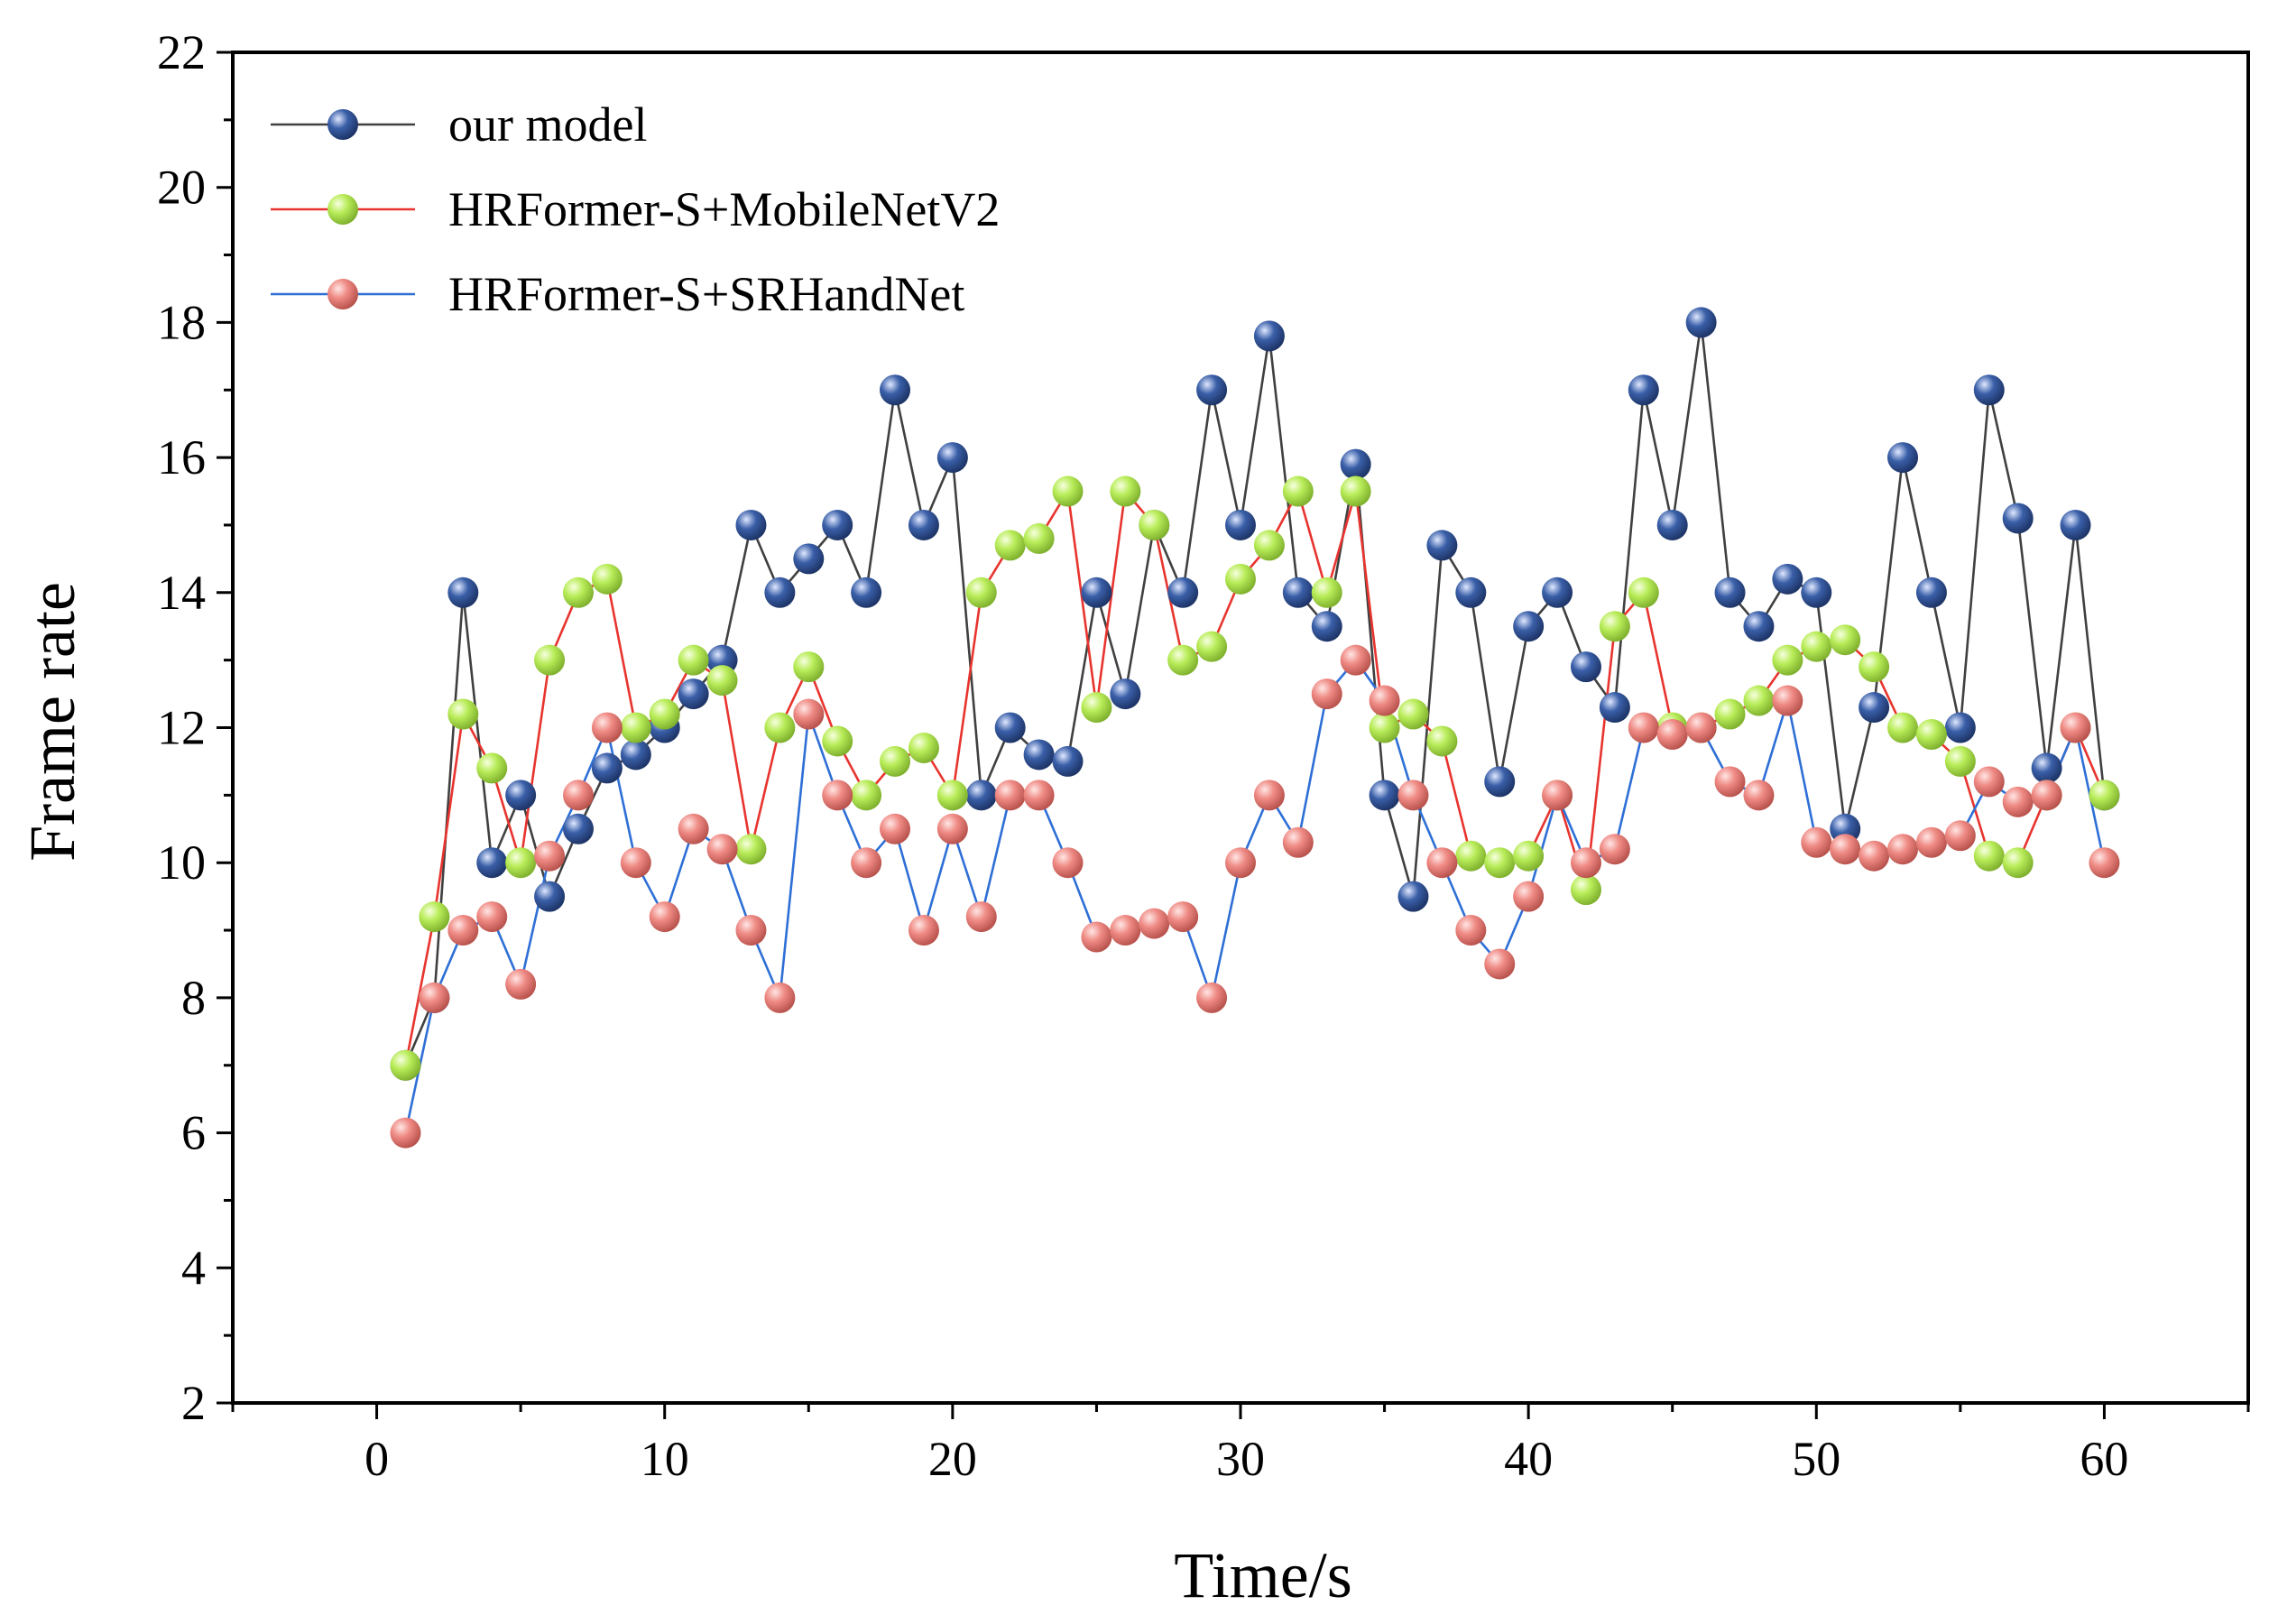  I want to click on y-tick-label: 14, so click(181, 593).